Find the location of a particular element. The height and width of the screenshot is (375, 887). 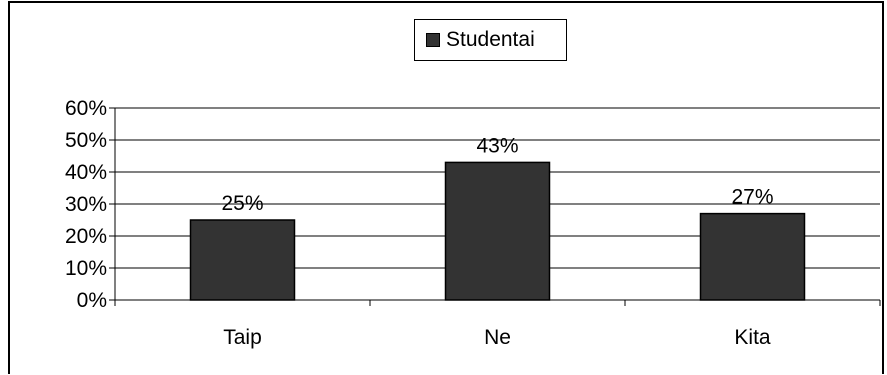

y-tick-label: 20% is located at coordinates (86, 236).